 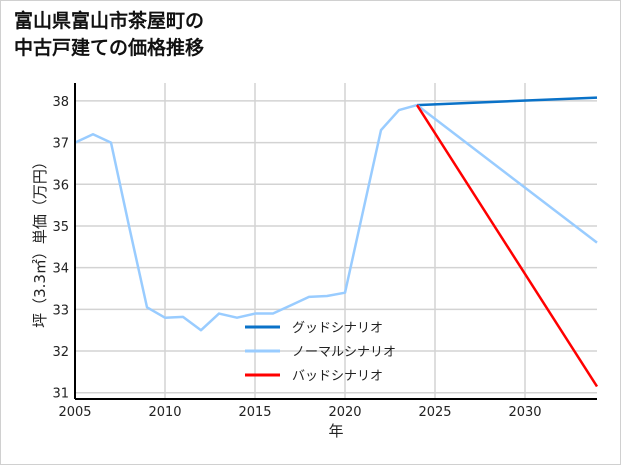 I want to click on legend-label: グッドシナリオ, so click(x=337, y=328).